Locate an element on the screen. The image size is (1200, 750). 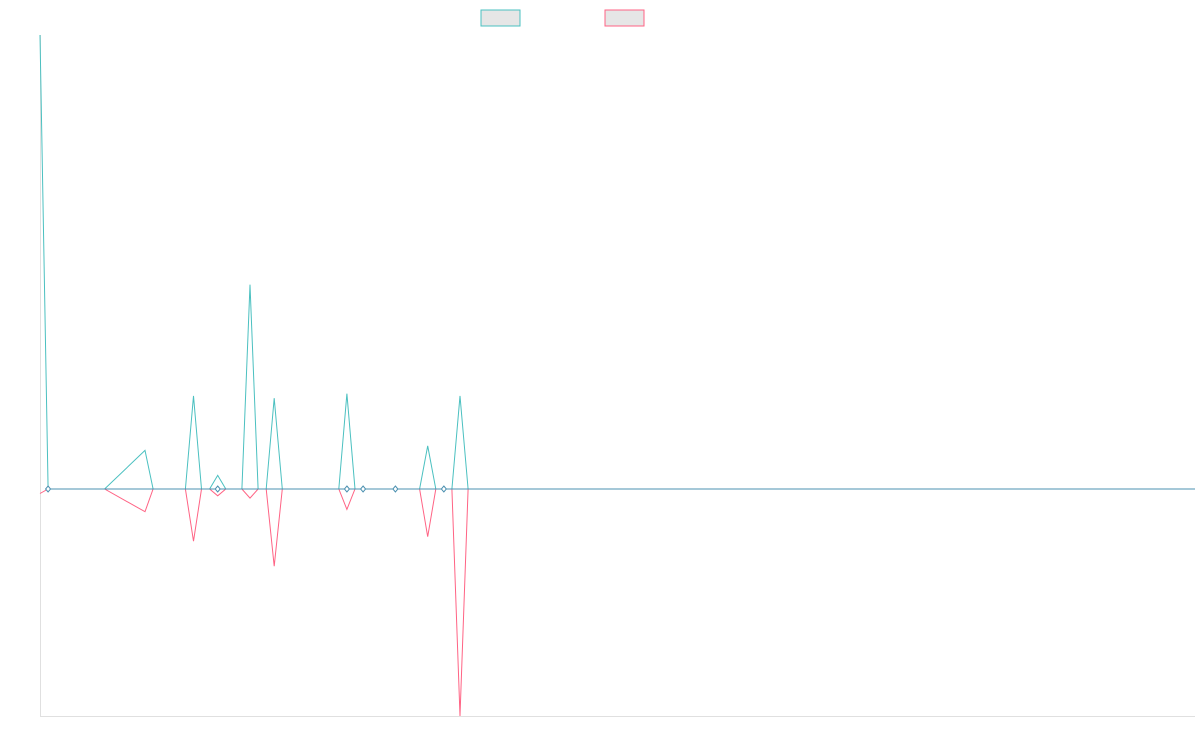
legend is located at coordinates (562, 18).